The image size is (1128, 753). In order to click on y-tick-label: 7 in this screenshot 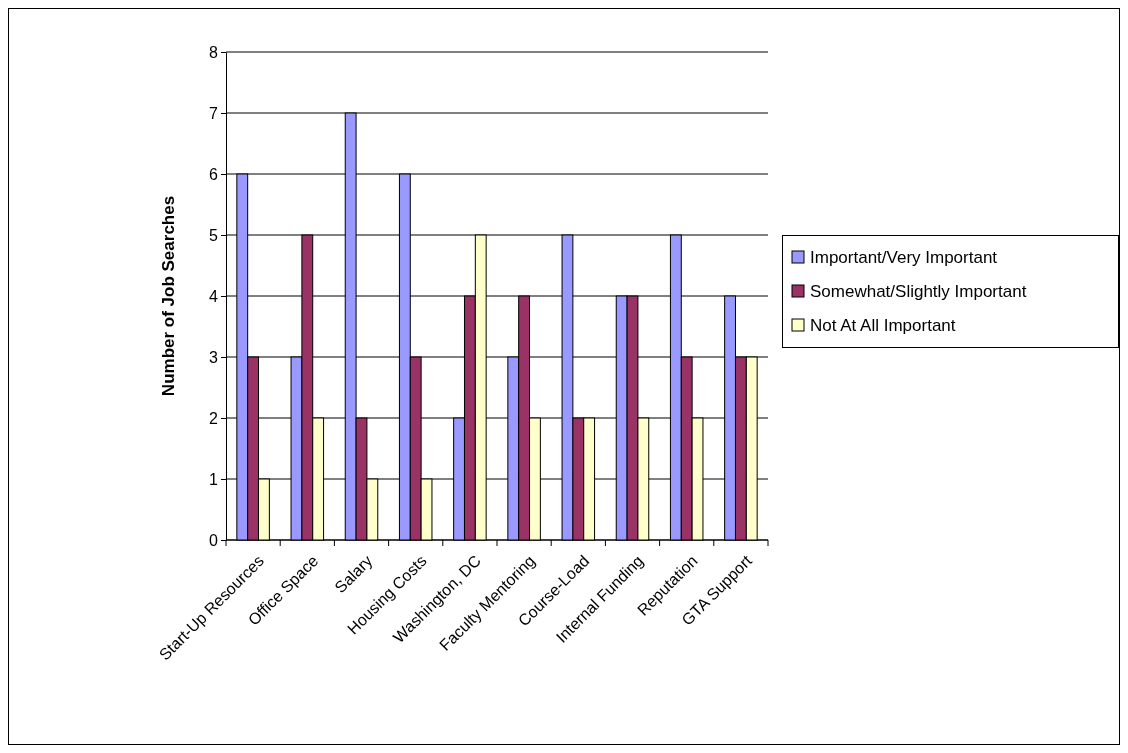, I will do `click(214, 113)`.